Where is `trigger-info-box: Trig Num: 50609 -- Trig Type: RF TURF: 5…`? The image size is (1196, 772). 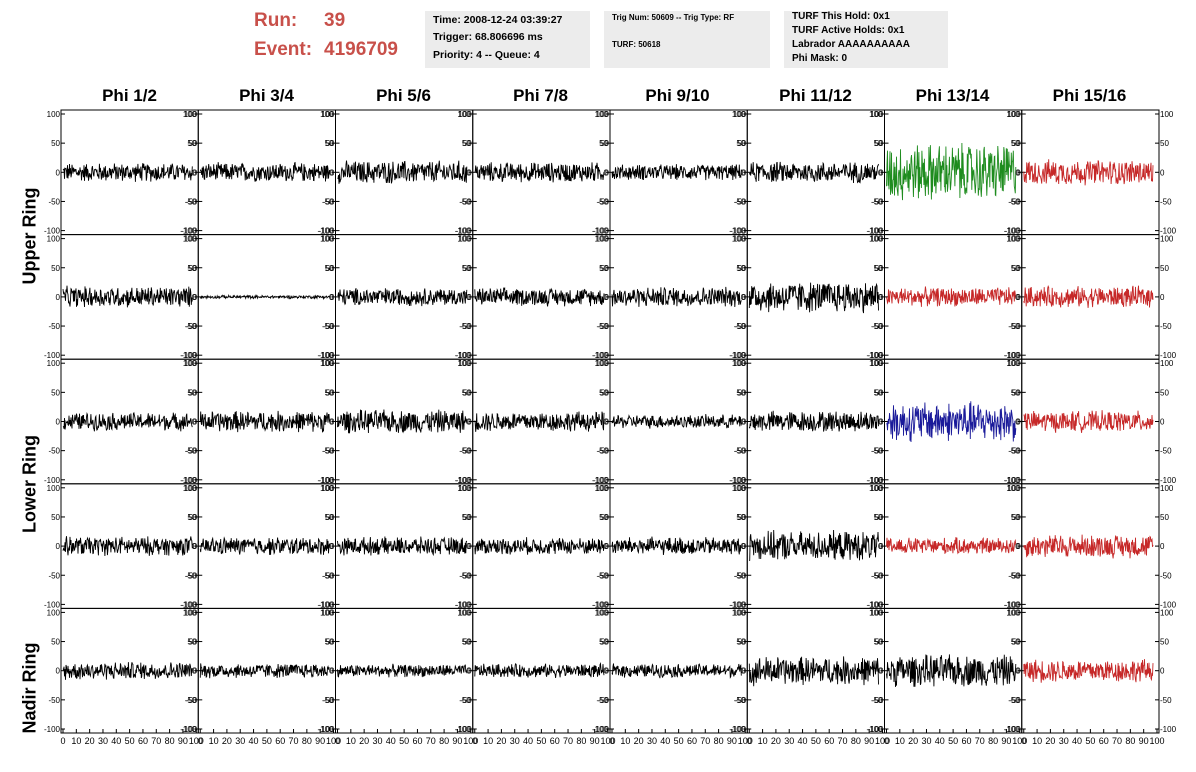
trigger-info-box: Trig Num: 50609 -- Trig Type: RF TURF: 5… is located at coordinates (687, 39).